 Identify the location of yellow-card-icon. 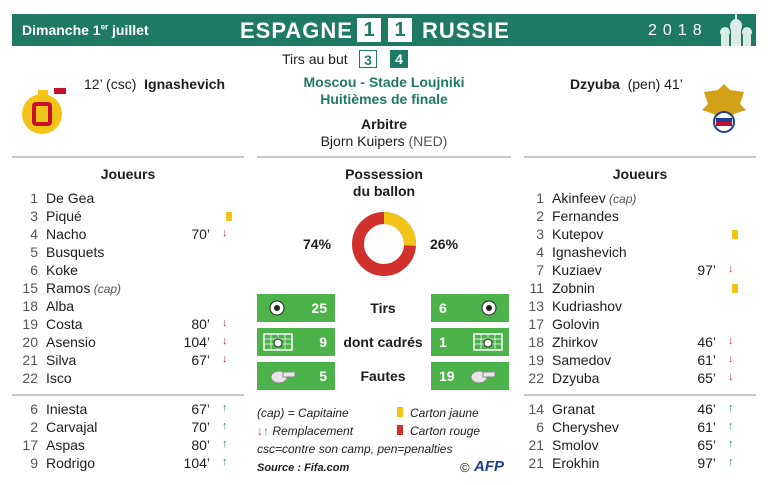
(735, 234).